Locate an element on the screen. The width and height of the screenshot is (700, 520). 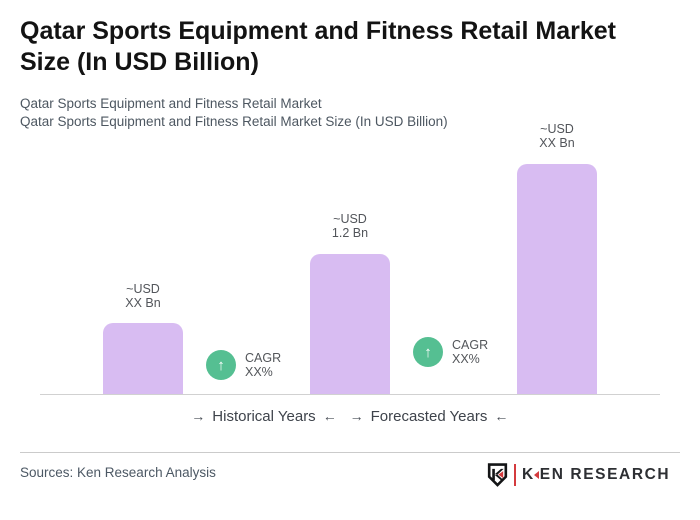
bar-value-line-2: 1.2 Bn is located at coordinates (350, 233).